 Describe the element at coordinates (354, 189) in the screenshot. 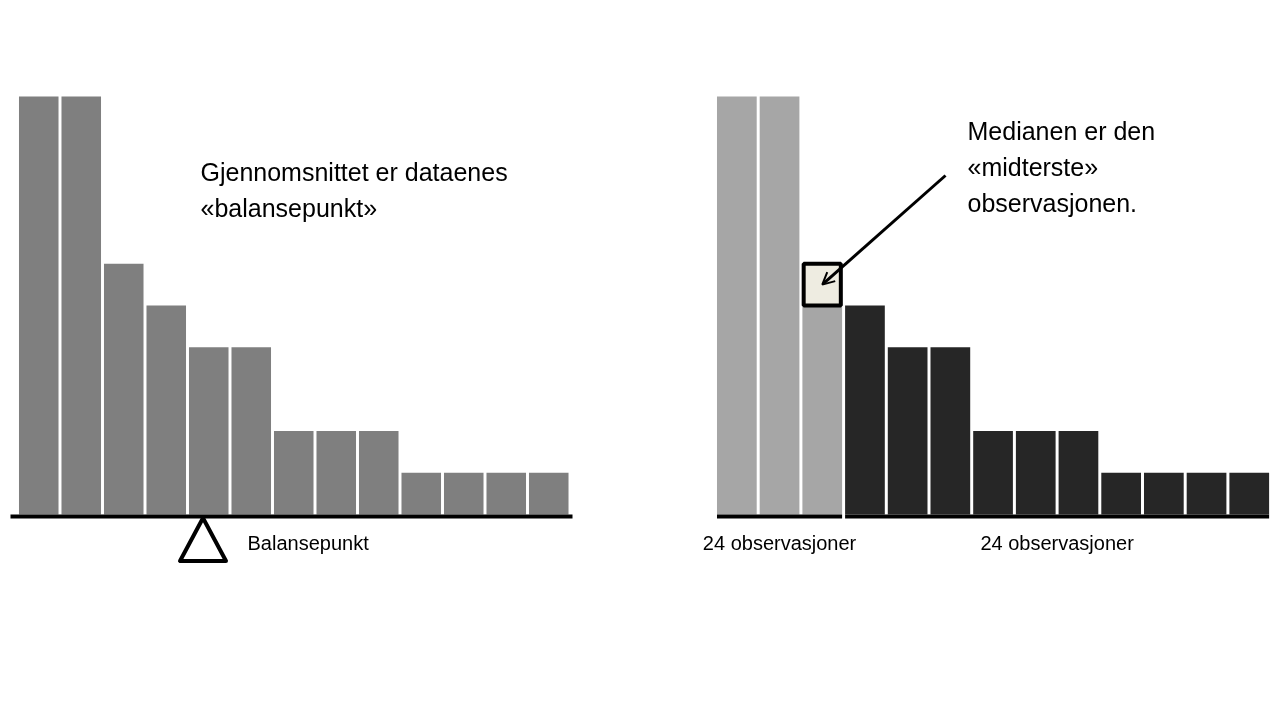

I see `annotation: Gjennomsnittet er dataenes «balansepunkt»` at that location.